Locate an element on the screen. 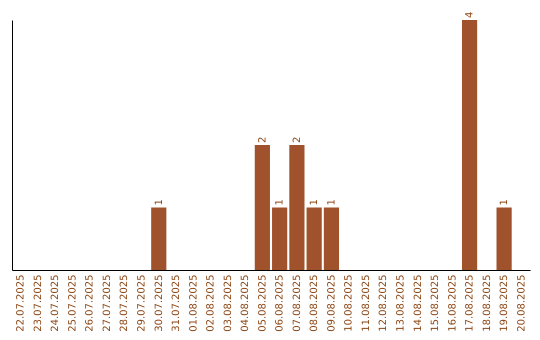  x-tick-label: 03.08.2025 is located at coordinates (228, 303).